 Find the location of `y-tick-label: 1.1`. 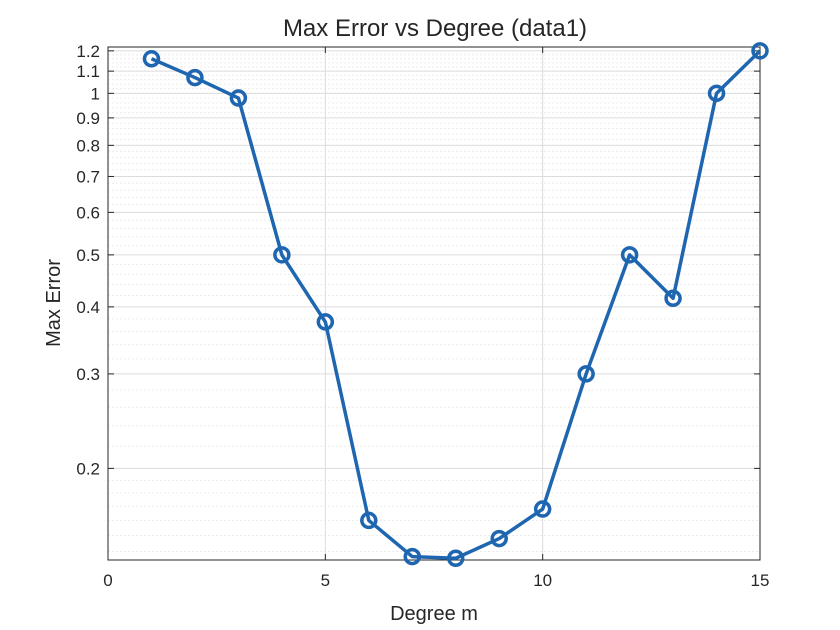

y-tick-label: 1.1 is located at coordinates (88, 71).